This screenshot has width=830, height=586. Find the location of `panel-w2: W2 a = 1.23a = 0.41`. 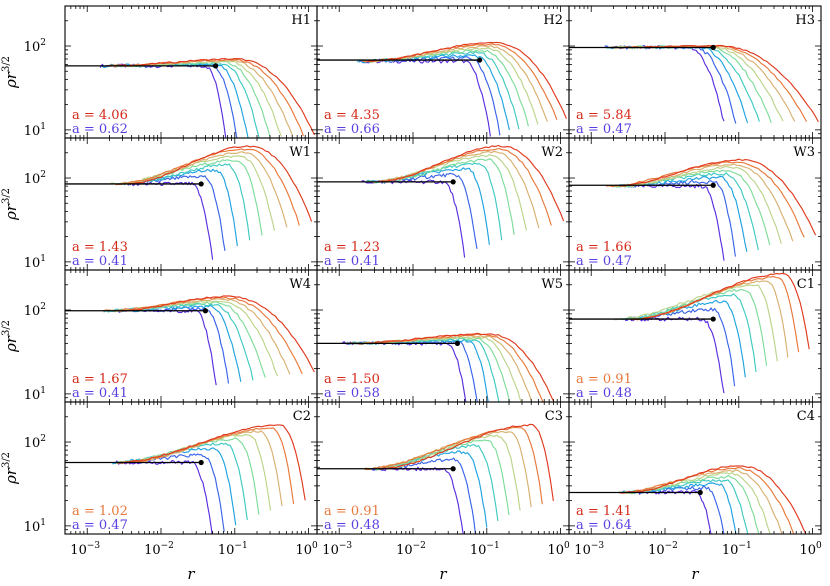

panel-w2: W2 a = 1.23a = 0.41 is located at coordinates (443, 204).